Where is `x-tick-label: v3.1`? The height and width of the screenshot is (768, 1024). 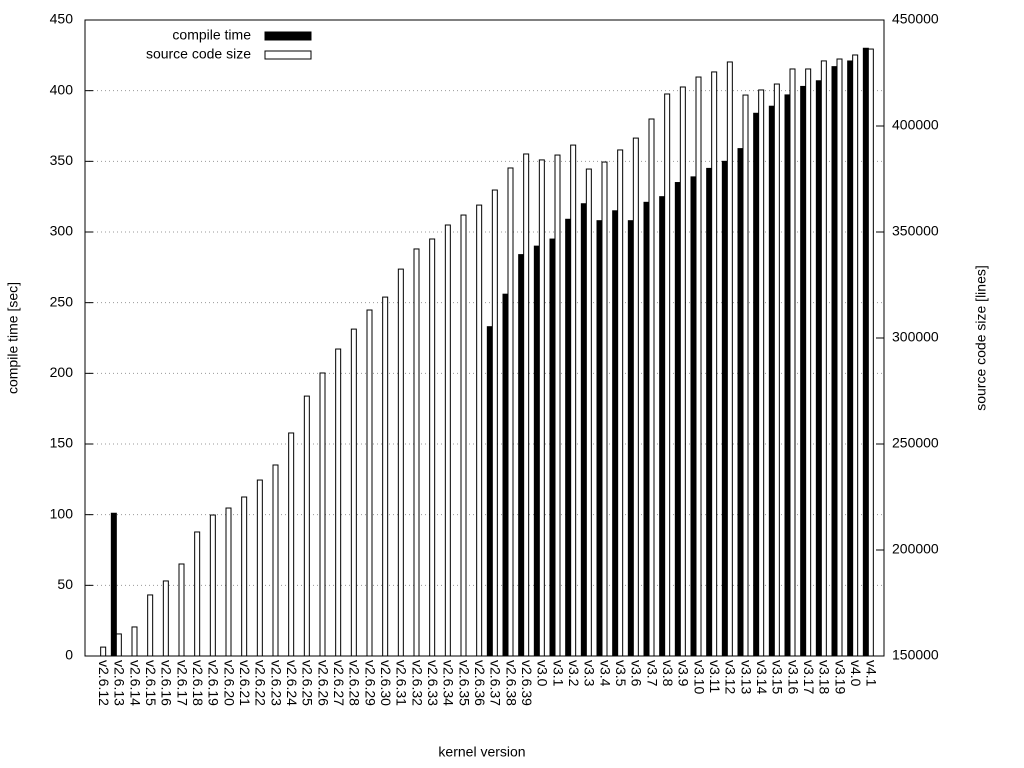
x-tick-label: v3.1 is located at coordinates (558, 673).